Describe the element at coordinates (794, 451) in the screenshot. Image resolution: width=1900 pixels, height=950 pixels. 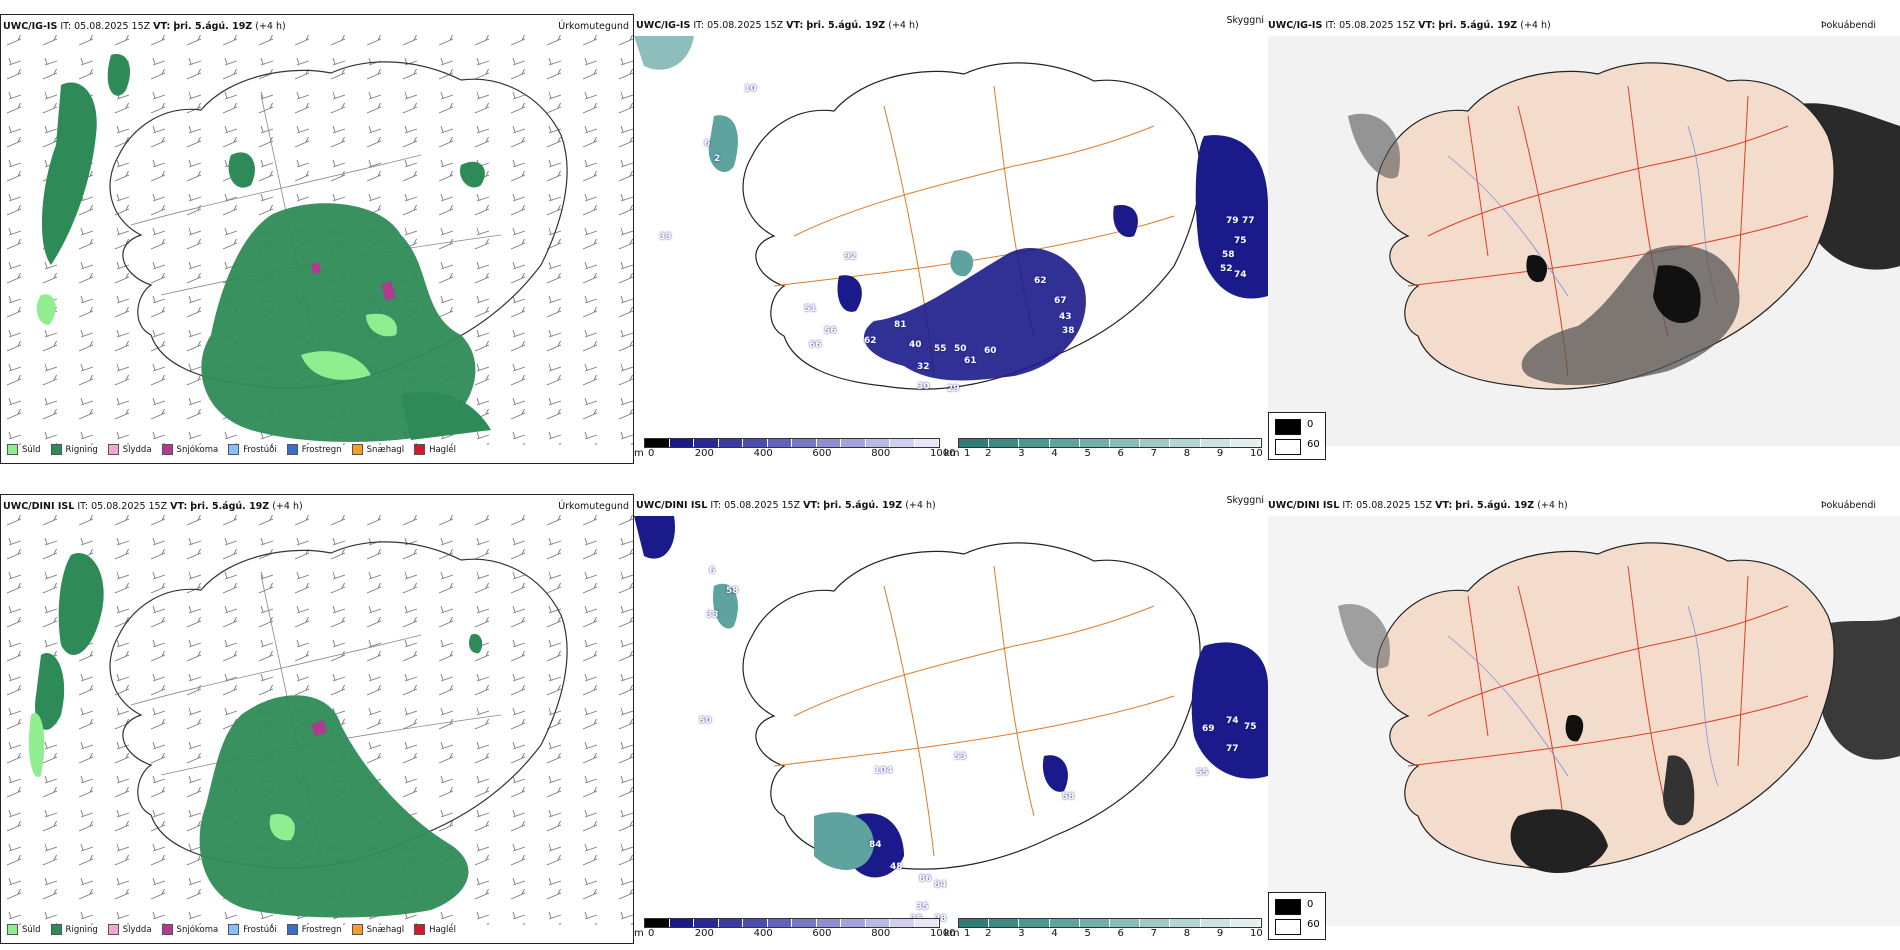
I see `terrain-colorbar: m 0 200 400 600 800 1000` at that location.